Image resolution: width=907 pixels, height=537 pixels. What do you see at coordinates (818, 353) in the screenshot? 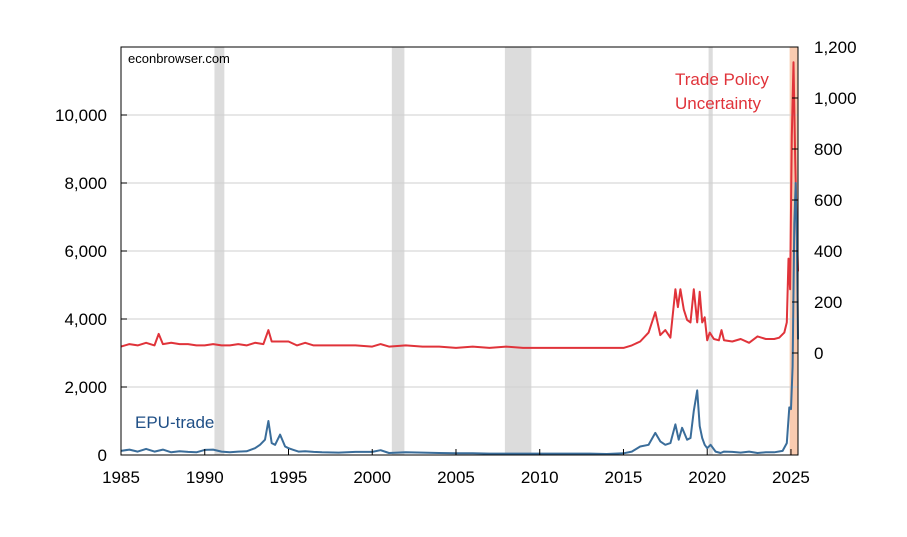
I see `y-right-tick-label: 0` at bounding box center [818, 353].